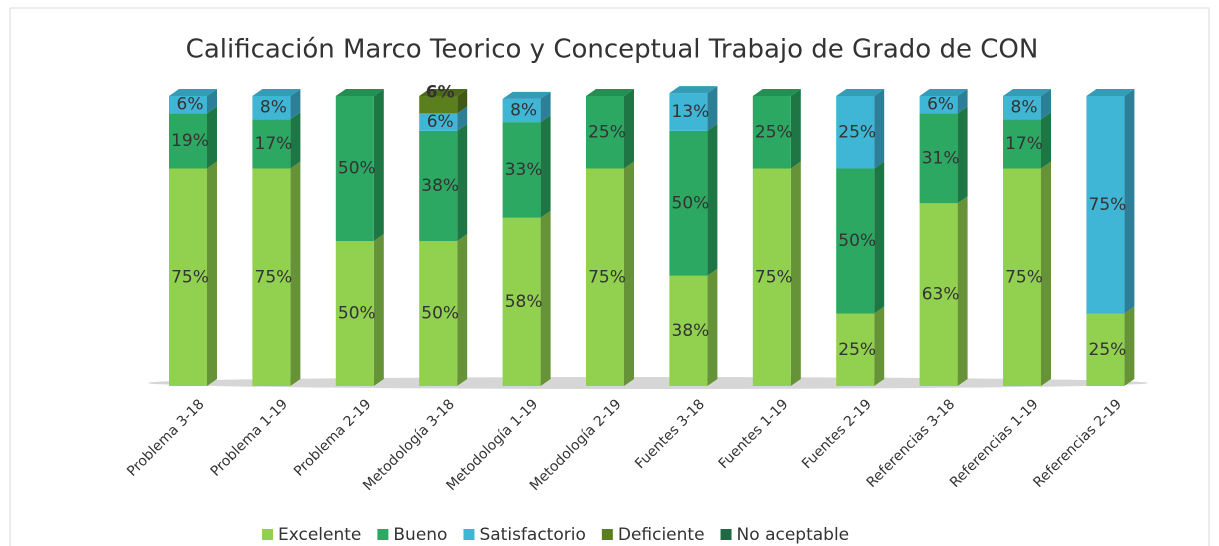 The width and height of the screenshot is (1219, 546). What do you see at coordinates (420, 535) in the screenshot?
I see `legend-label: Bueno` at bounding box center [420, 535].